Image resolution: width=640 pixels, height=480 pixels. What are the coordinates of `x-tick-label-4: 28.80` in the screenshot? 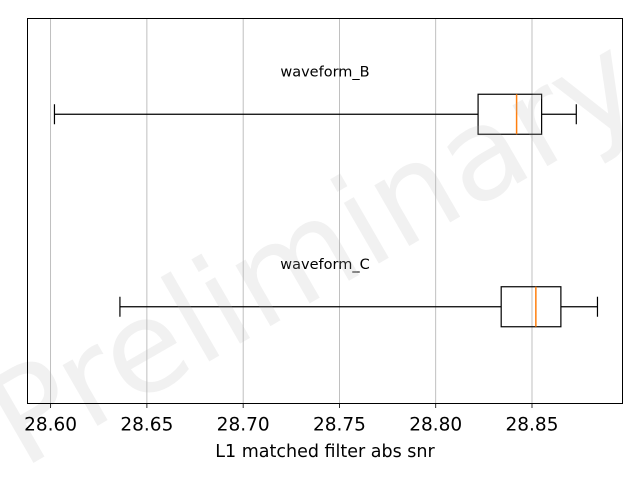 It's located at (435, 425).